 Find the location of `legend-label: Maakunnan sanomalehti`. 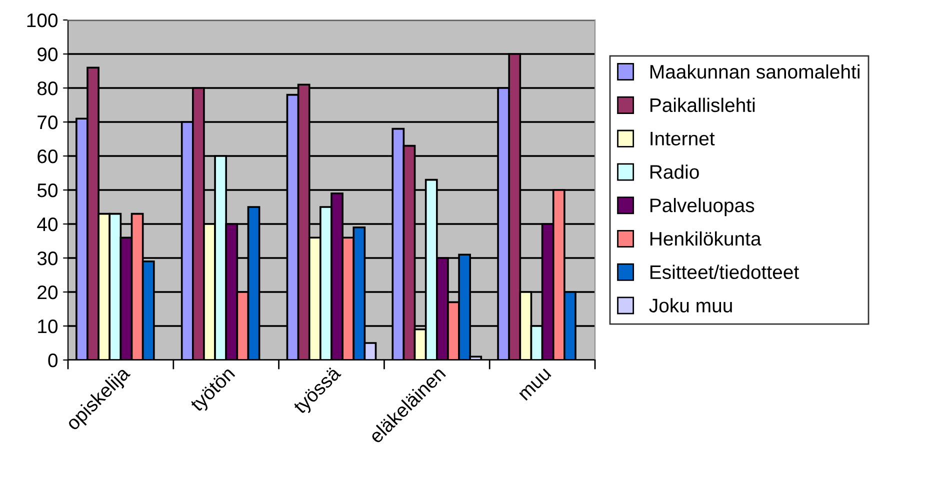

legend-label: Maakunnan sanomalehti is located at coordinates (755, 71).